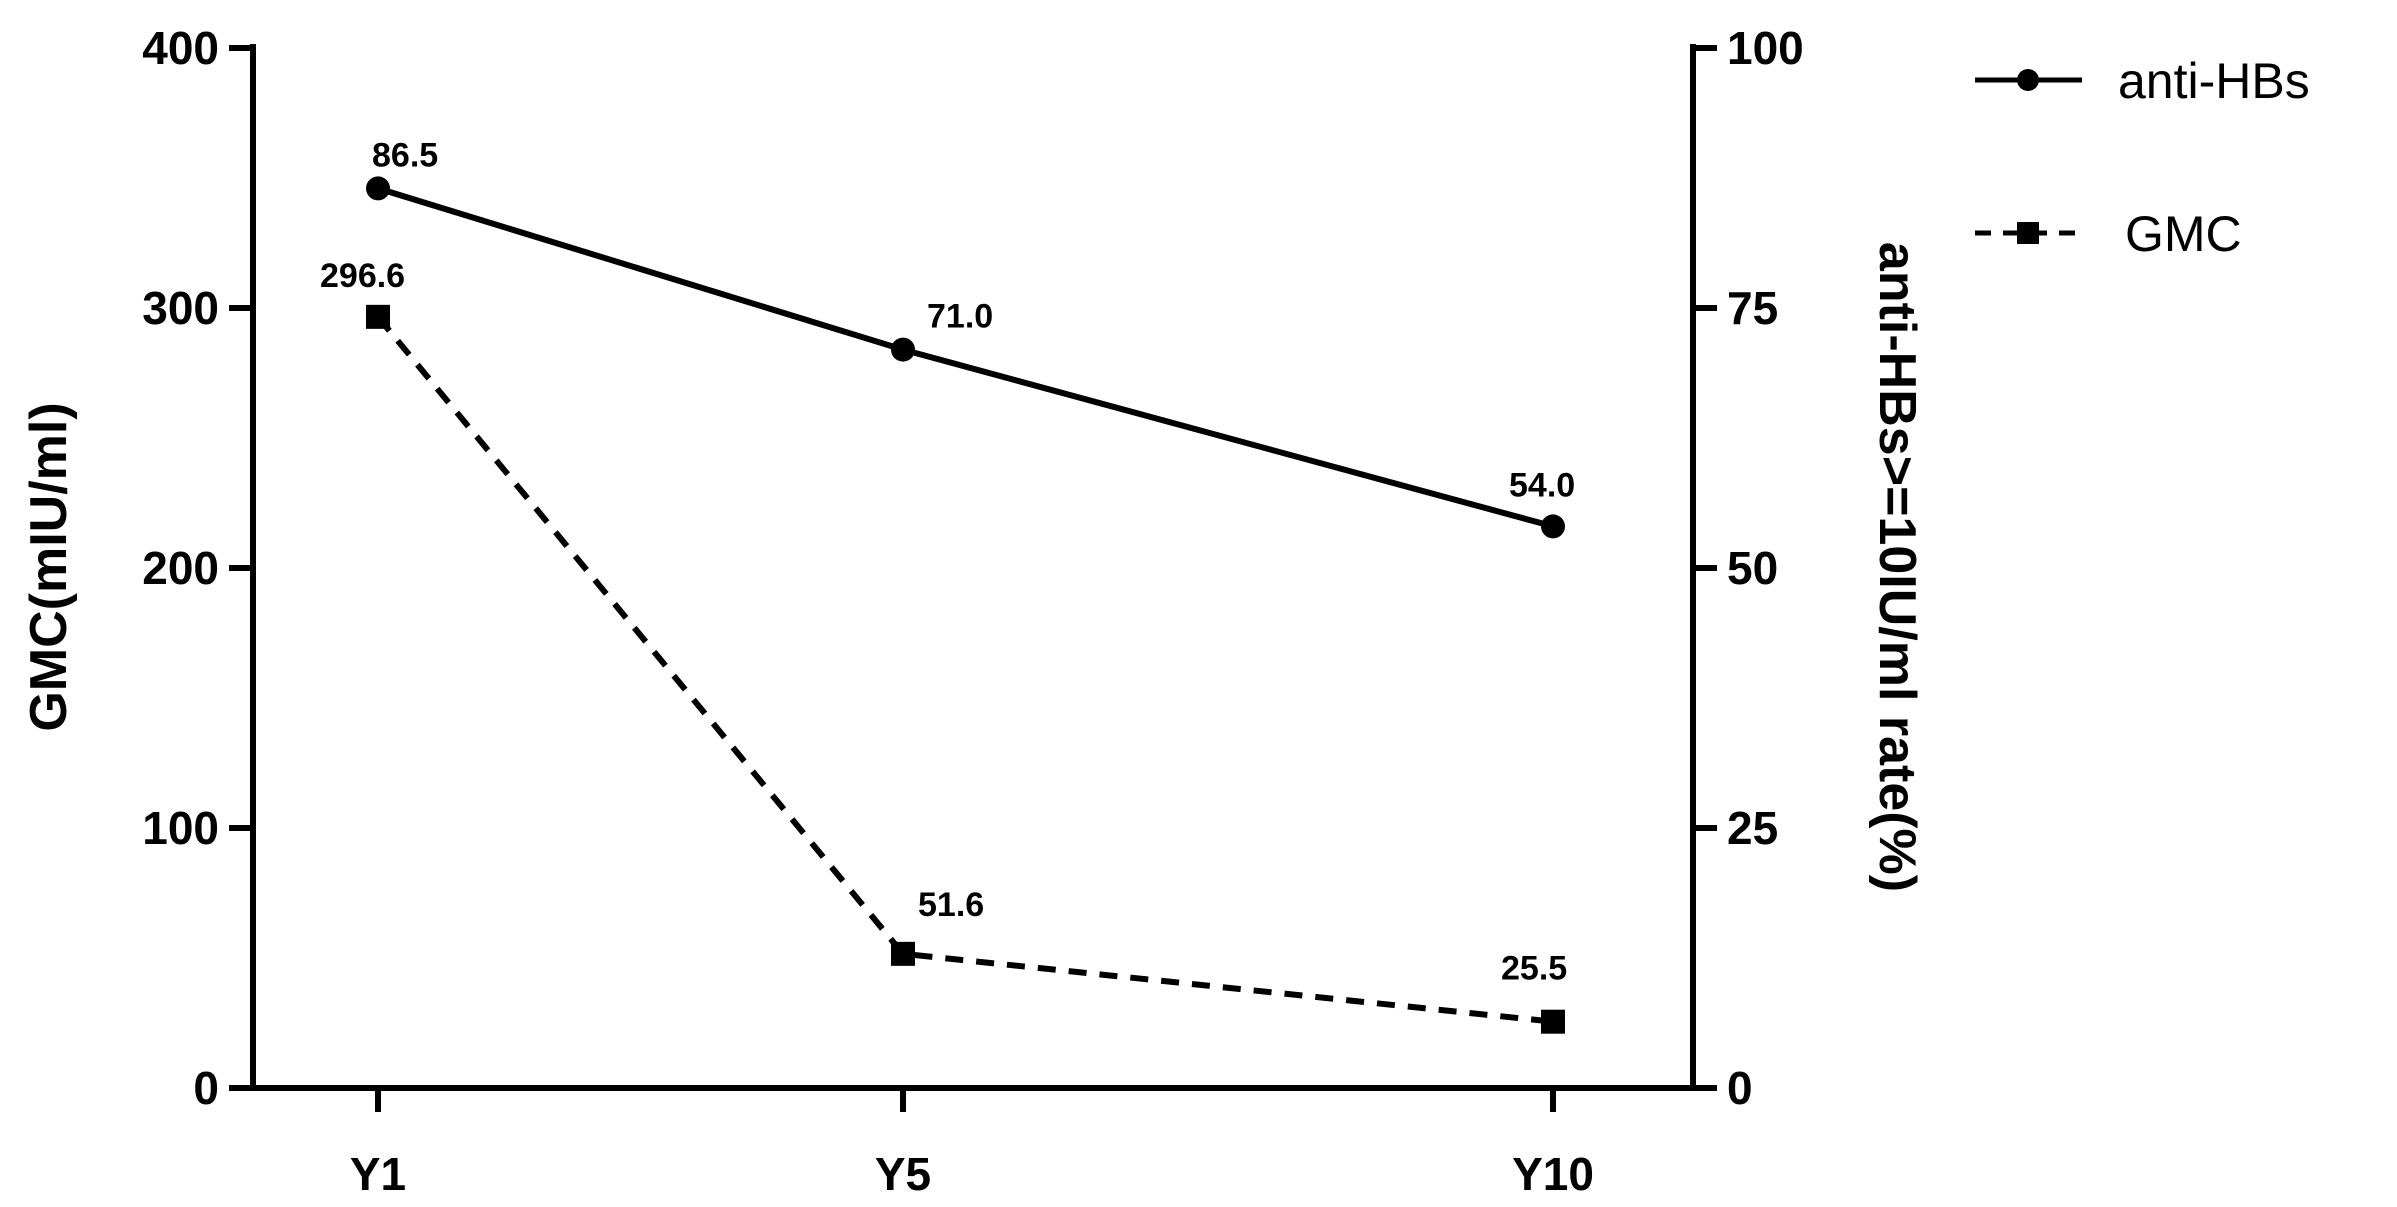 This screenshot has width=2397, height=1207. I want to click on x-axis-ticks: Y1 Y5 Y10, so click(972, 1144).